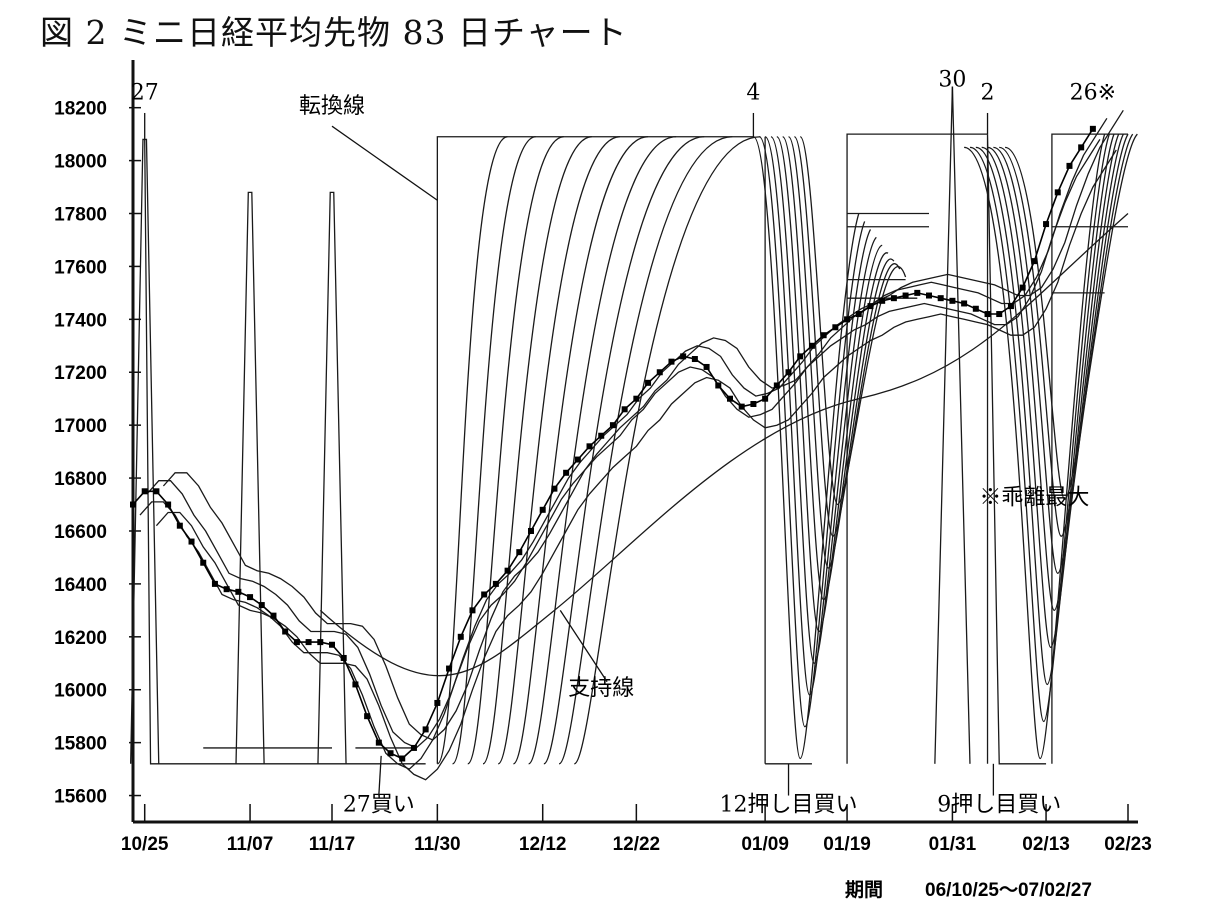 The image size is (1209, 907). What do you see at coordinates (1046, 844) in the screenshot?
I see `x-tick-label: 02/13` at bounding box center [1046, 844].